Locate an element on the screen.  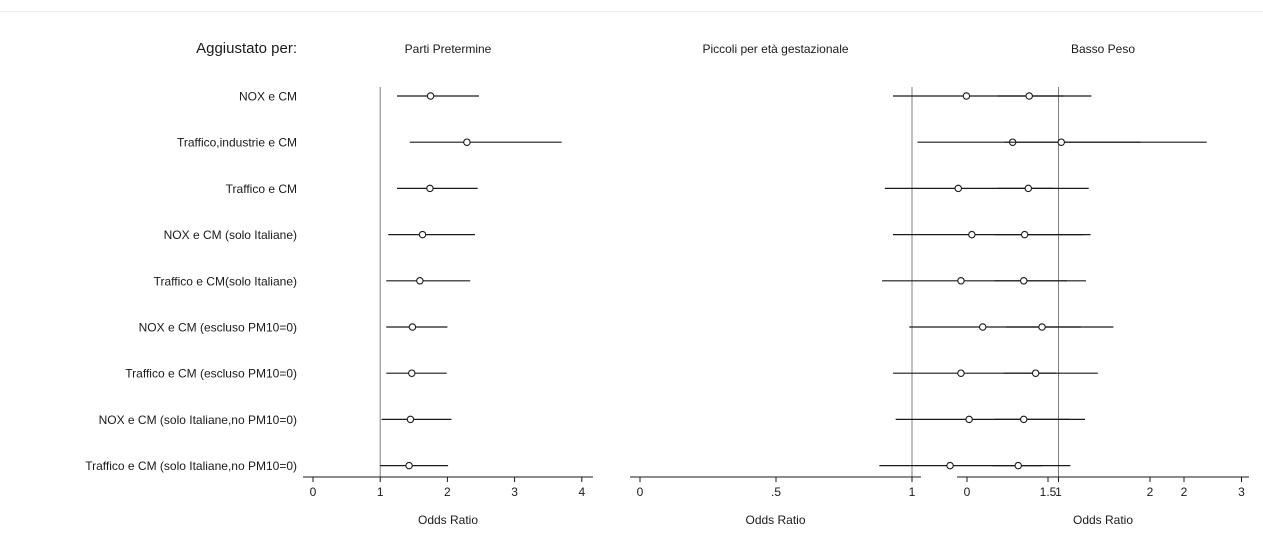
row-label: Traffico e CM (escluso PM10=0) is located at coordinates (211, 374).